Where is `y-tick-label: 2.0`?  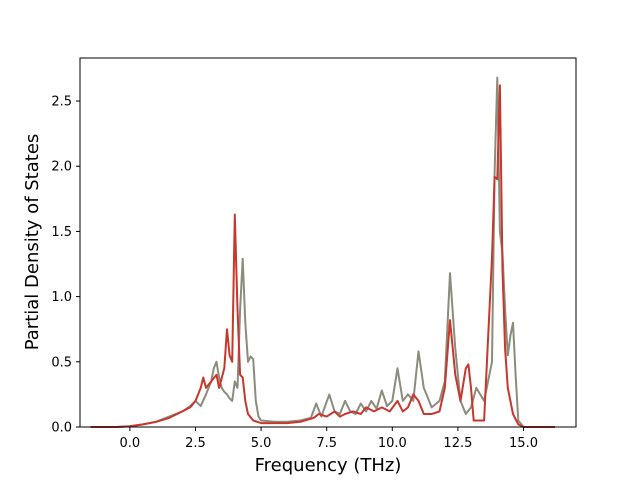 y-tick-label: 2.0 is located at coordinates (61, 167).